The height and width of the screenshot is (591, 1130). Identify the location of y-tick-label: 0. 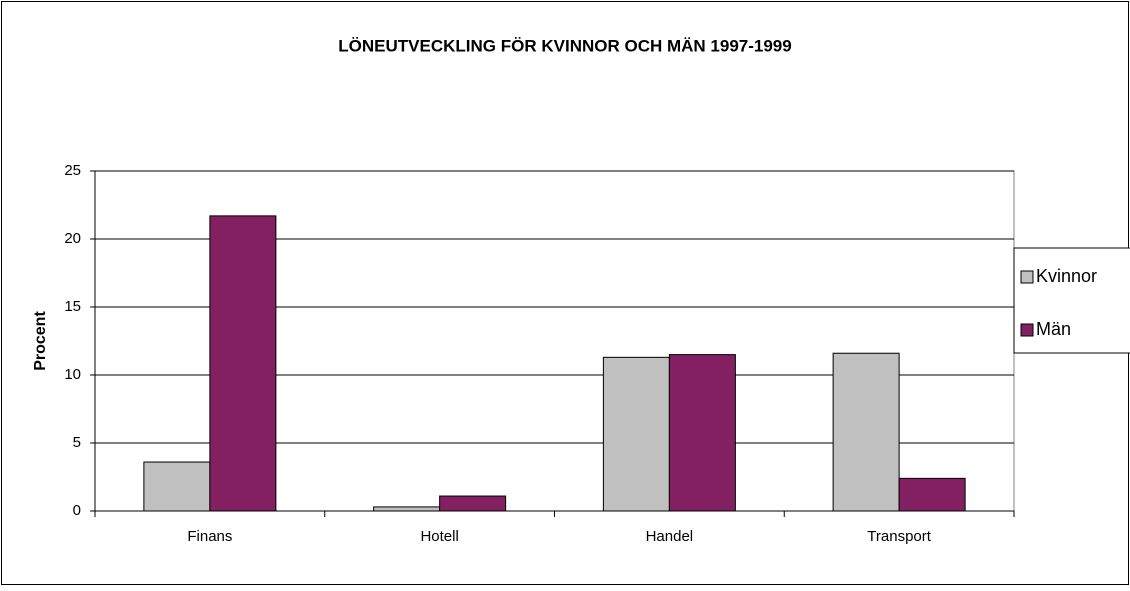
(77, 510).